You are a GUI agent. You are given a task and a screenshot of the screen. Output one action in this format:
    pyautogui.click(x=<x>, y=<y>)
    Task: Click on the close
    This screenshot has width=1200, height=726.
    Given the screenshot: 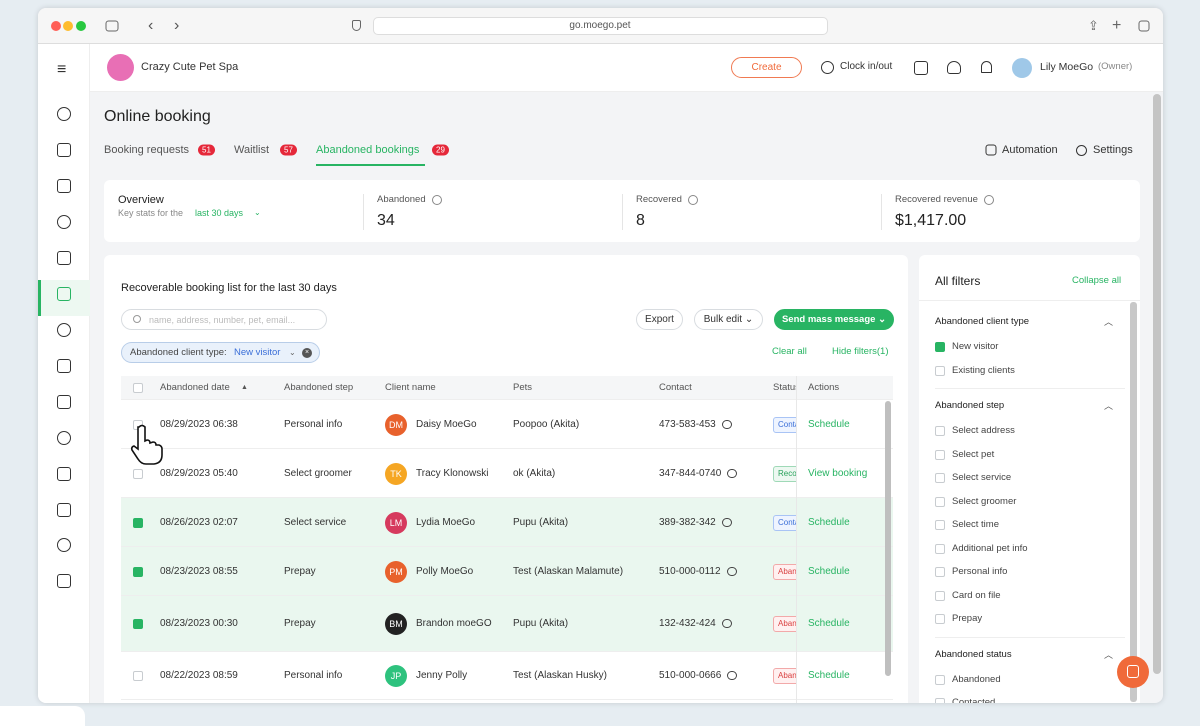 What is the action you would take?
    pyautogui.click(x=56, y=26)
    